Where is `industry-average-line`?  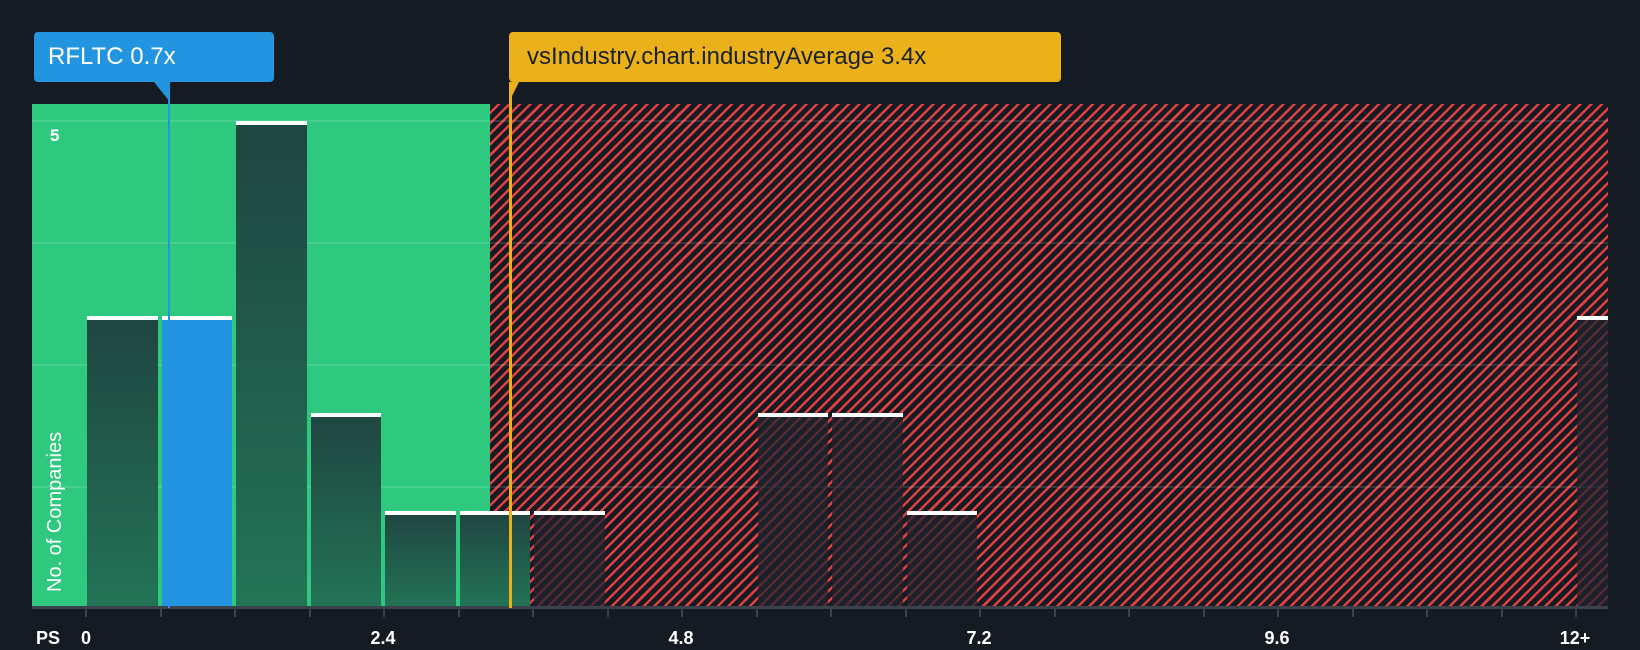
industry-average-line is located at coordinates (510, 346).